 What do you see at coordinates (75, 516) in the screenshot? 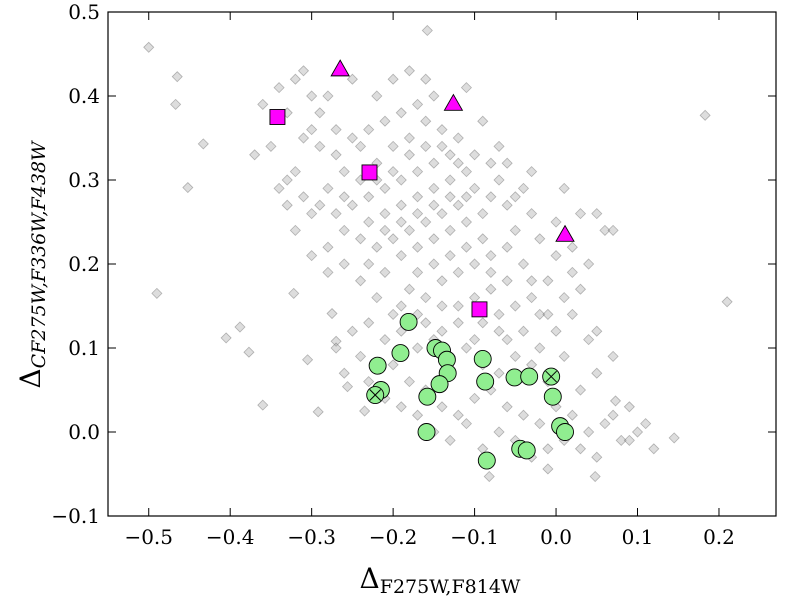
I see `y-tick-label: −0.1` at bounding box center [75, 516].